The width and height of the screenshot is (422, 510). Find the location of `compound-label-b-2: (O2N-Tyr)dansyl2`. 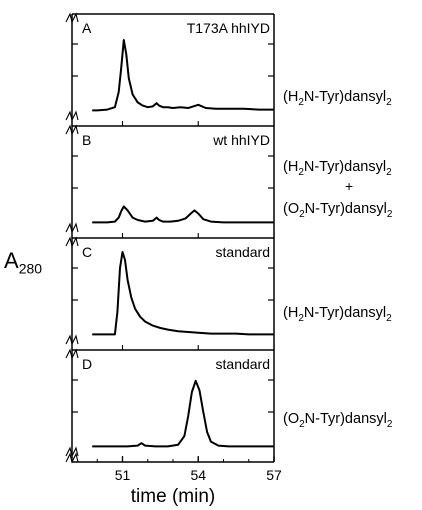

compound-label-b-2: (O2N-Tyr)dansyl2 is located at coordinates (338, 210).